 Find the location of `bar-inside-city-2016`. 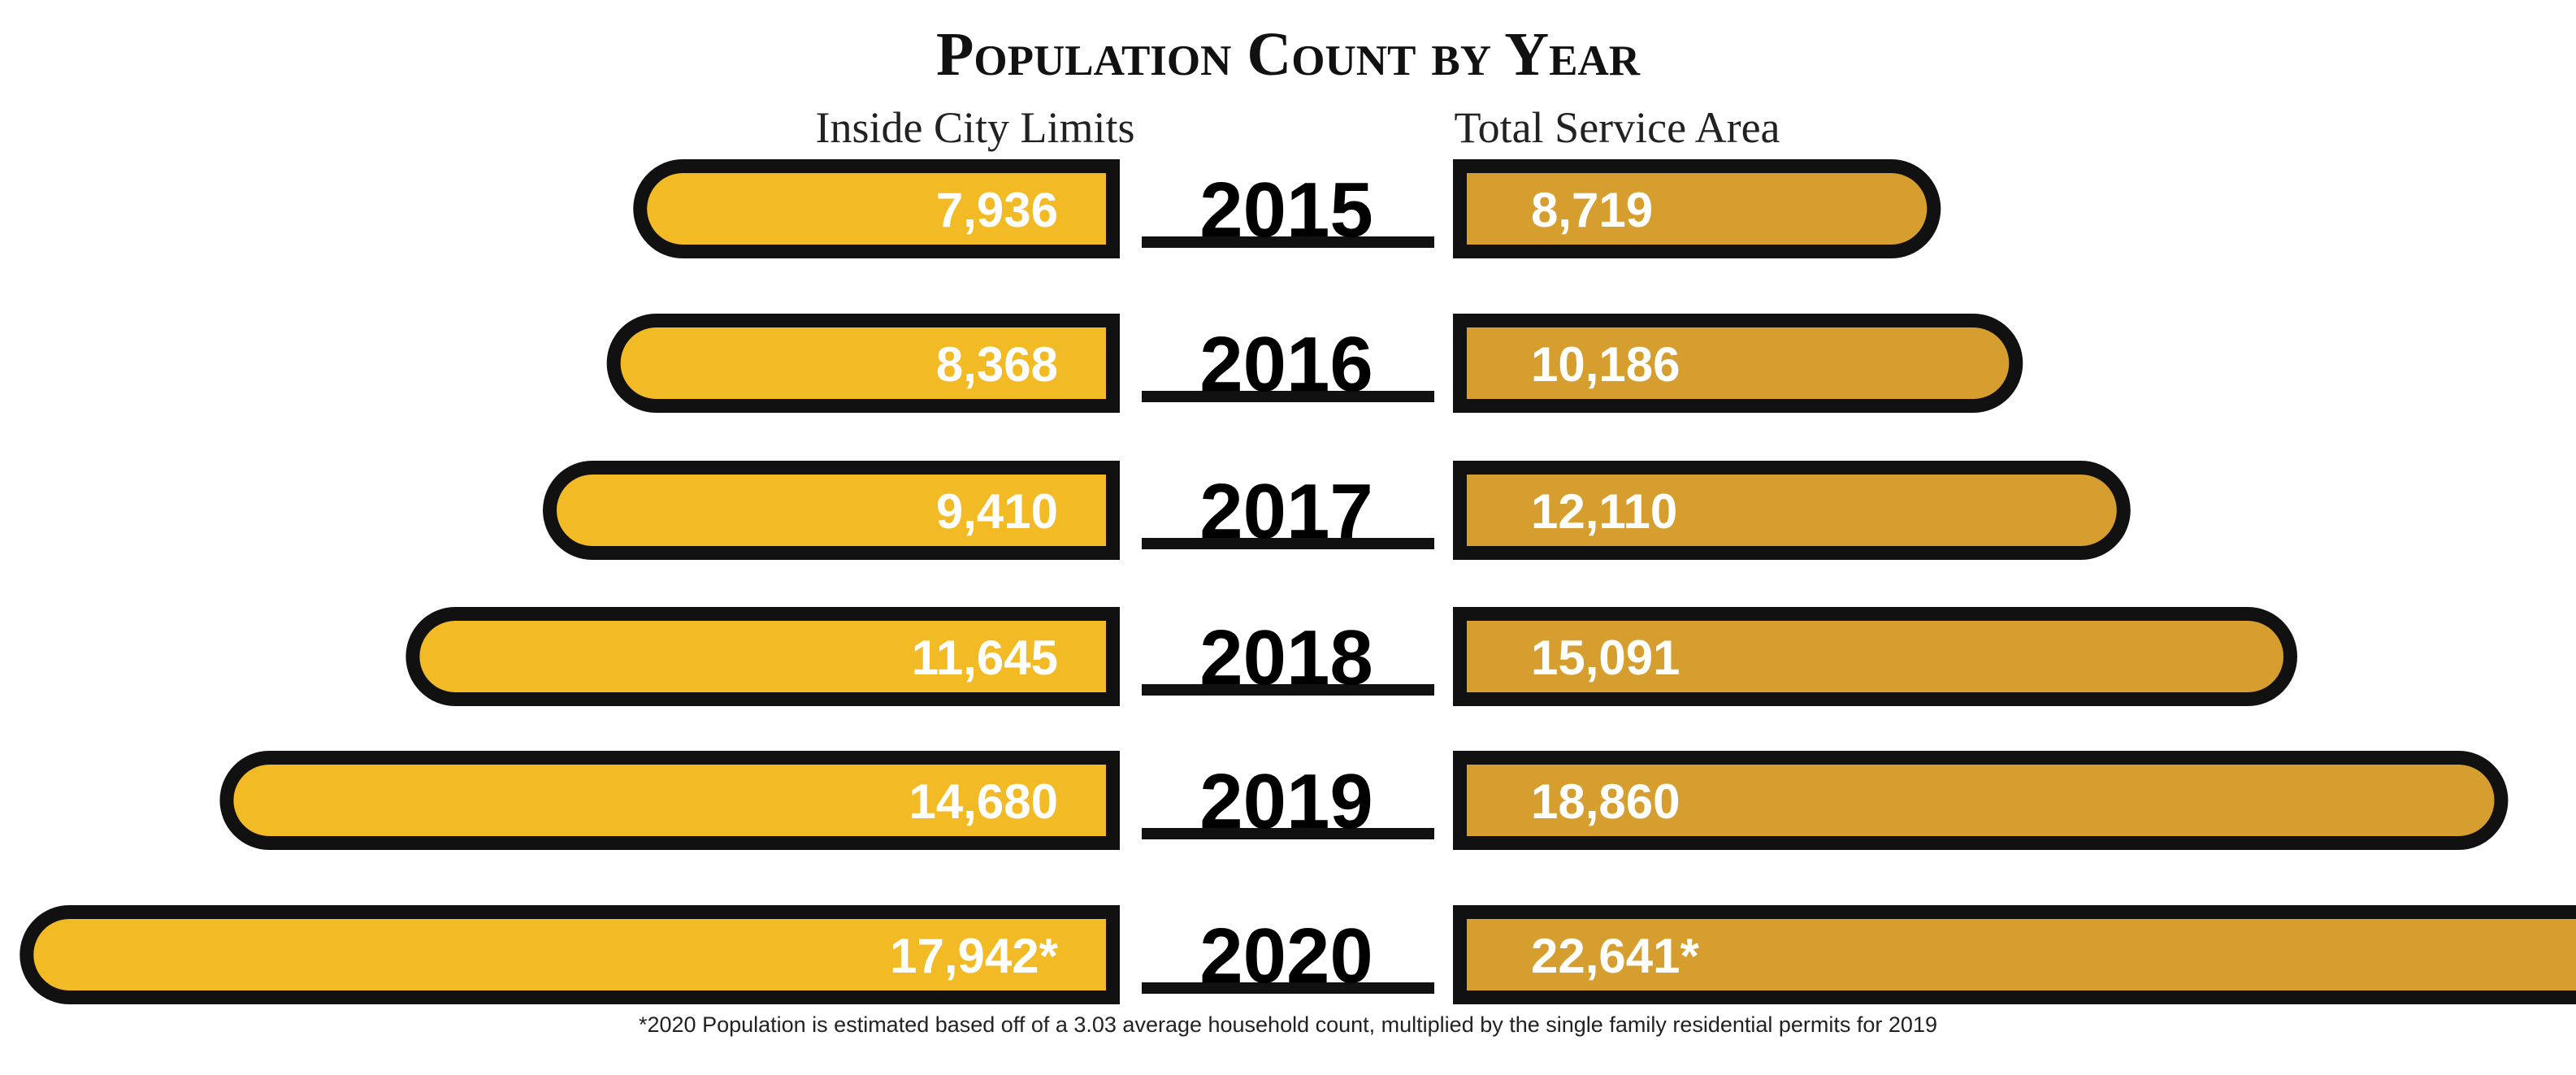

bar-inside-city-2016 is located at coordinates (863, 363).